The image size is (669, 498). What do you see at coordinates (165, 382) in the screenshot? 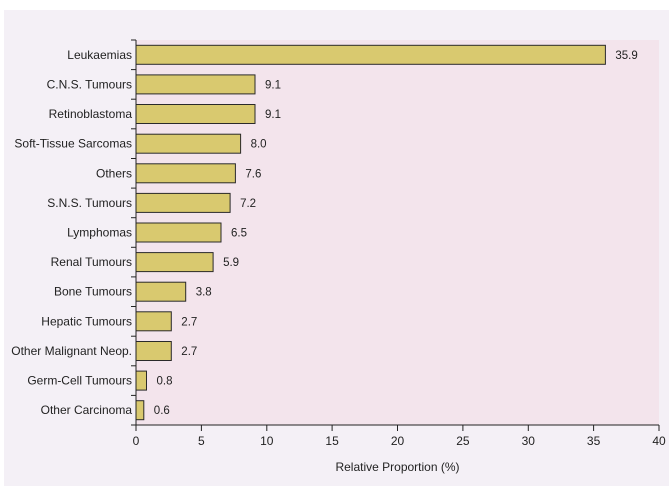
I see `value-label: 0.8` at bounding box center [165, 382].